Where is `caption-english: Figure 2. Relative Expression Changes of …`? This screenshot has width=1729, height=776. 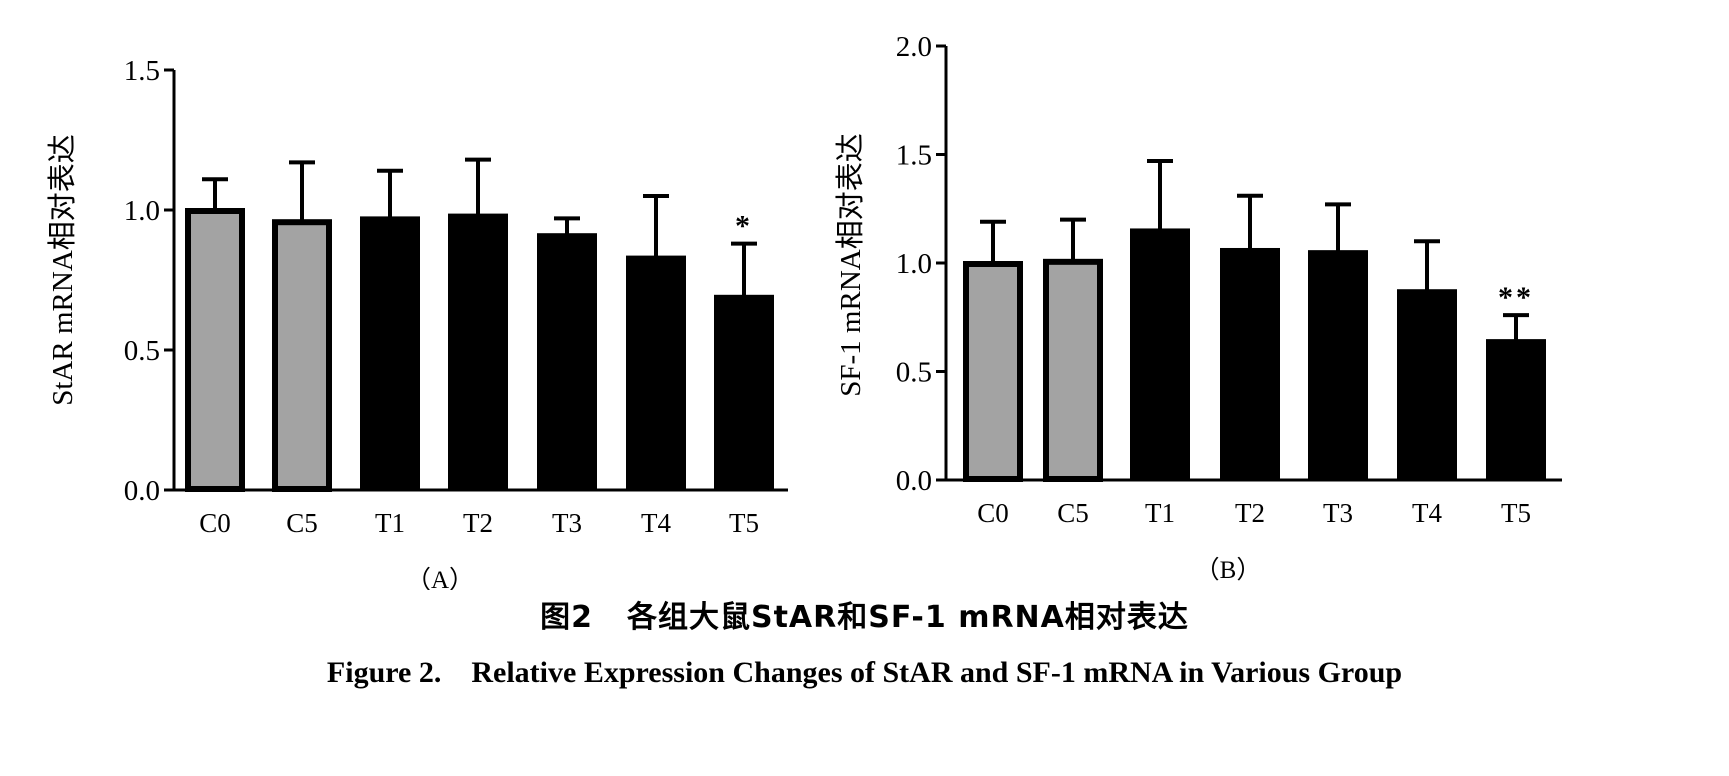 caption-english: Figure 2. Relative Expression Changes of … is located at coordinates (864, 673).